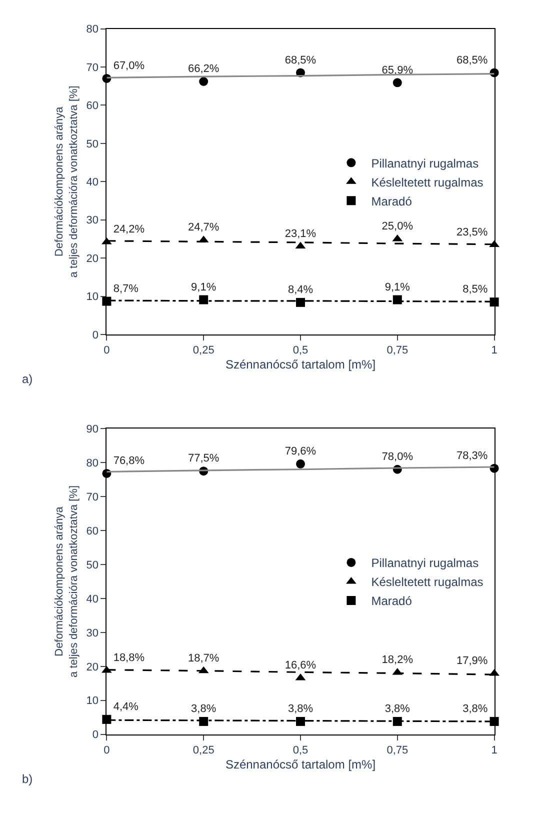  Describe the element at coordinates (472, 456) in the screenshot. I see `data-label: 78,3%` at that location.